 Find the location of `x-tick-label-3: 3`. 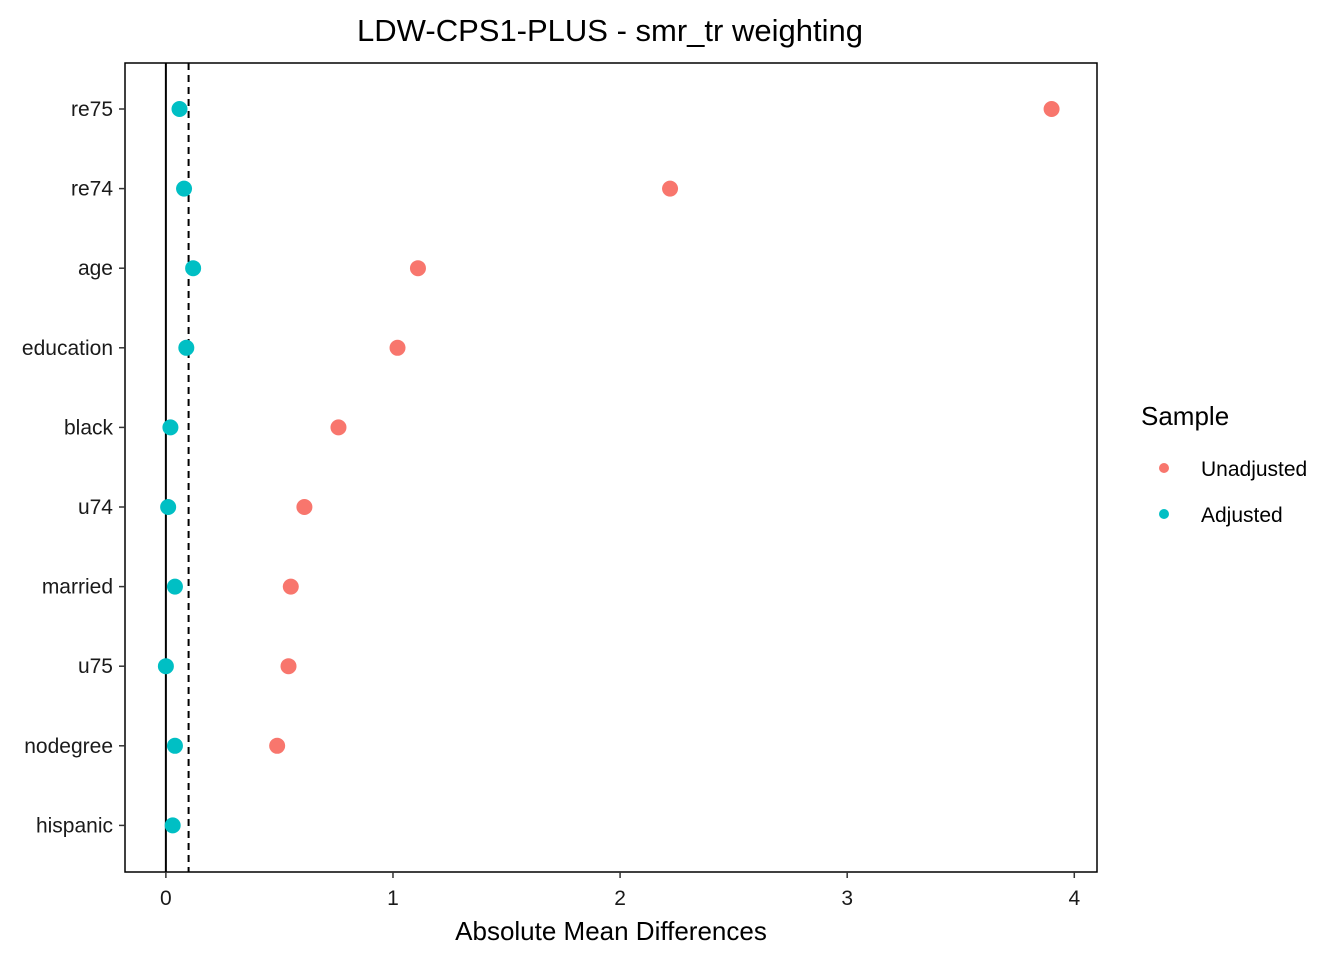

x-tick-label-3: 3 is located at coordinates (847, 898).